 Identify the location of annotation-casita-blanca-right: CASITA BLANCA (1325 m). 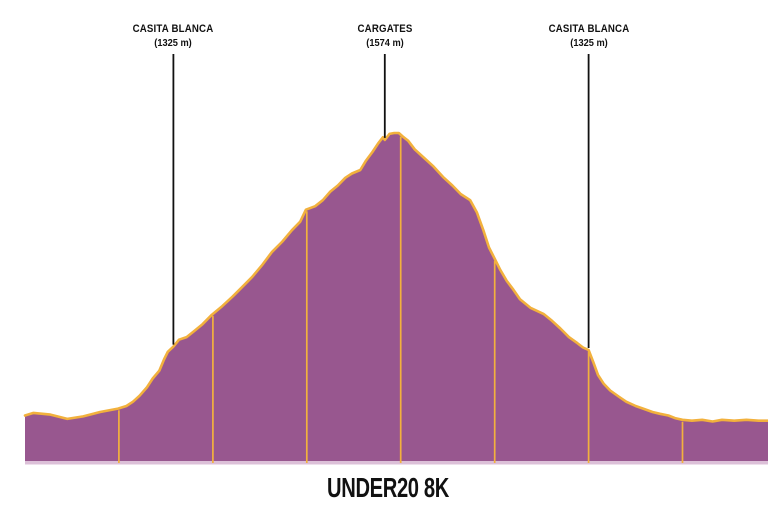
(588, 36).